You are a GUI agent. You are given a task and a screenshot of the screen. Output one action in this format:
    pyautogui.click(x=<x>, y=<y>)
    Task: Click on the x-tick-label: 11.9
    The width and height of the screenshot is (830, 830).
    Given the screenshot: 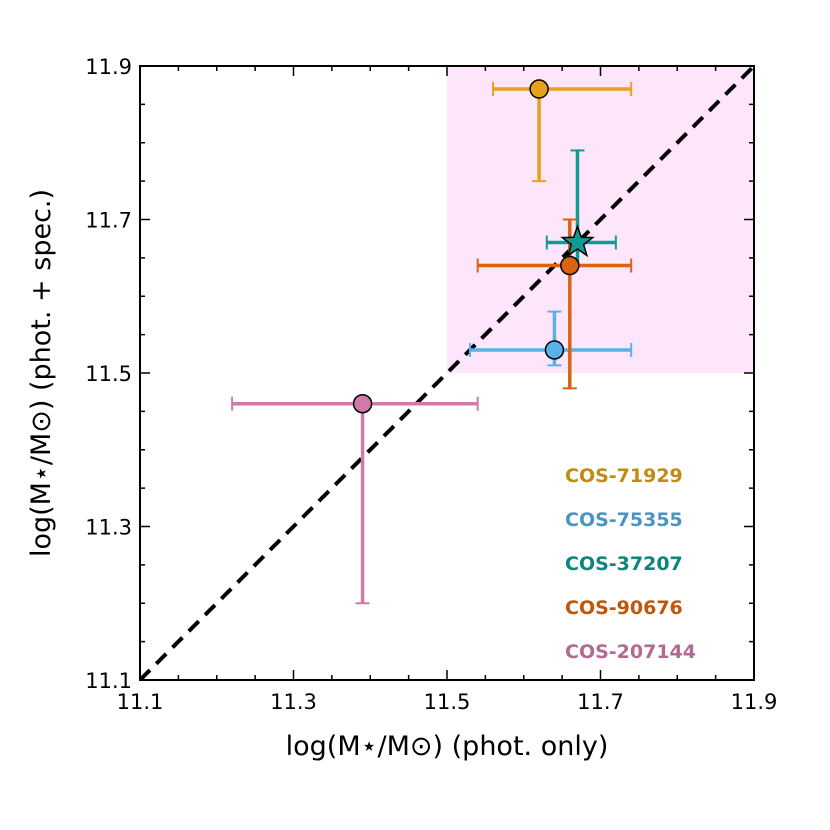 What is the action you would take?
    pyautogui.click(x=754, y=702)
    